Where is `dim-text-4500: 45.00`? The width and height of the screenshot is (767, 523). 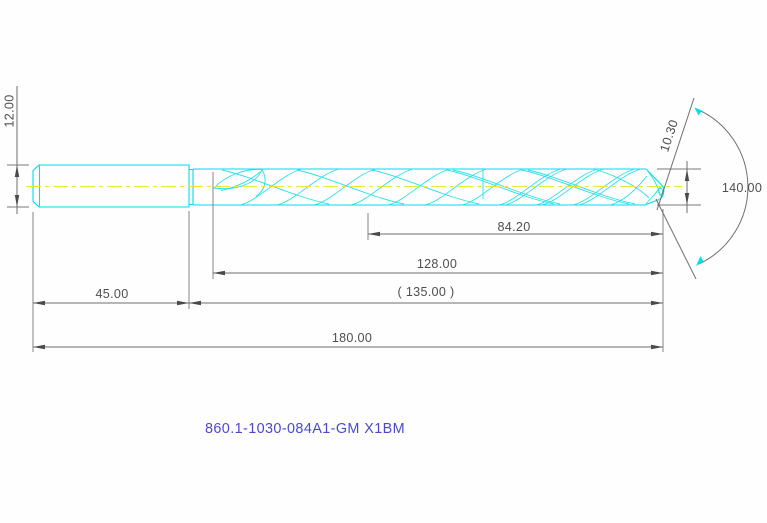
dim-text-4500: 45.00 is located at coordinates (111, 294).